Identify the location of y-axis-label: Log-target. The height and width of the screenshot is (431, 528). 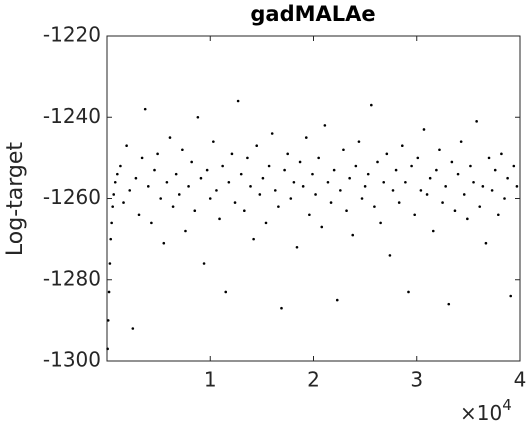
(15, 199).